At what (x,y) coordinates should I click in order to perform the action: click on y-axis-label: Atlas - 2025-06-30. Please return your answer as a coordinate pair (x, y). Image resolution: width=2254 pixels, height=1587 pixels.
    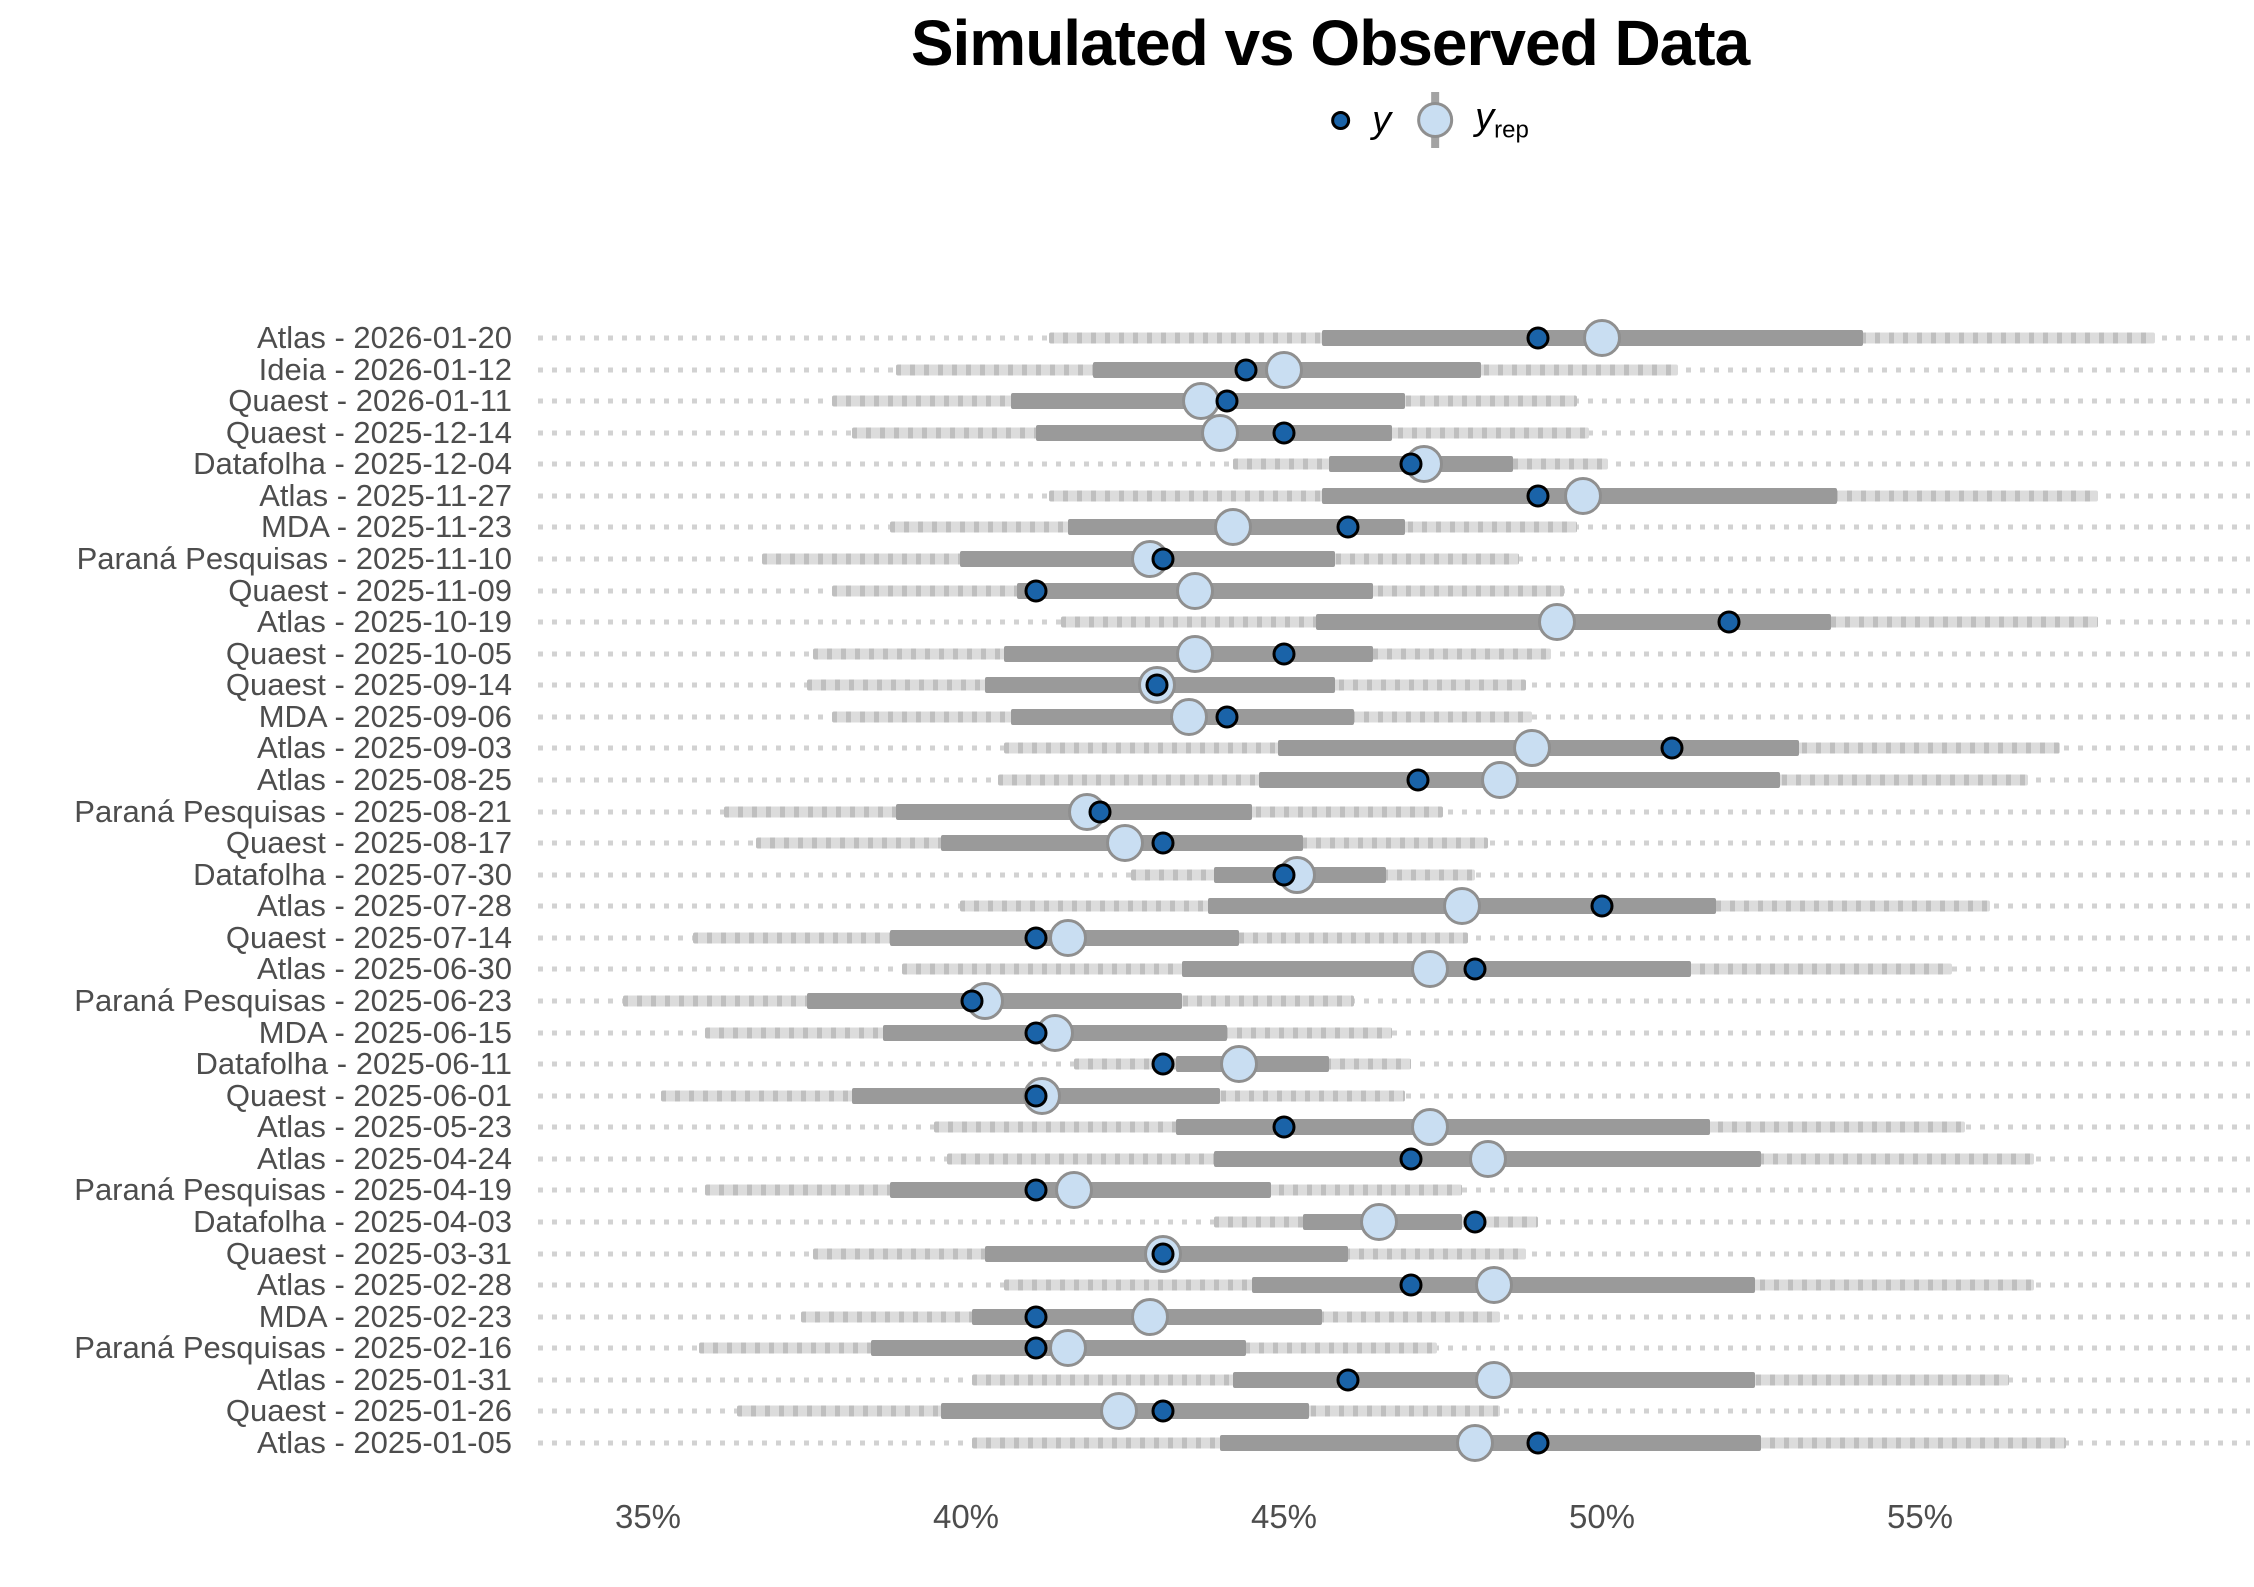
    Looking at the image, I should click on (384, 969).